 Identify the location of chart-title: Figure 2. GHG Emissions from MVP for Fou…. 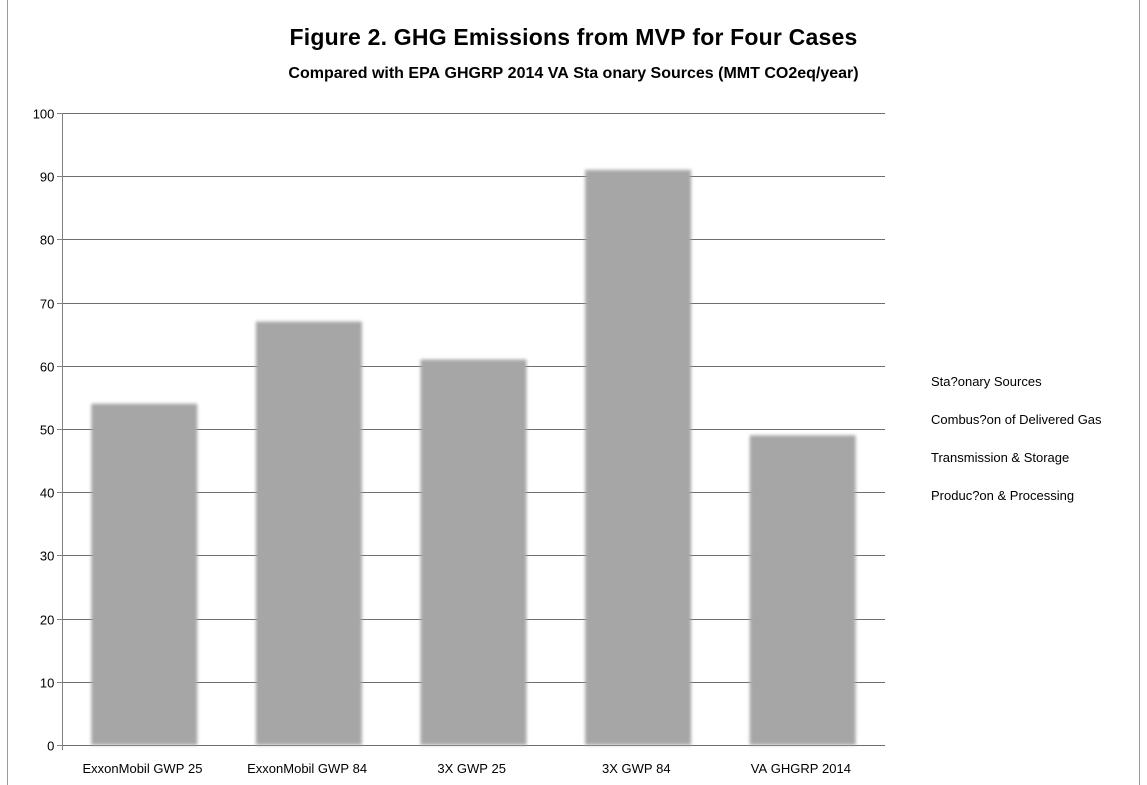
(573, 37).